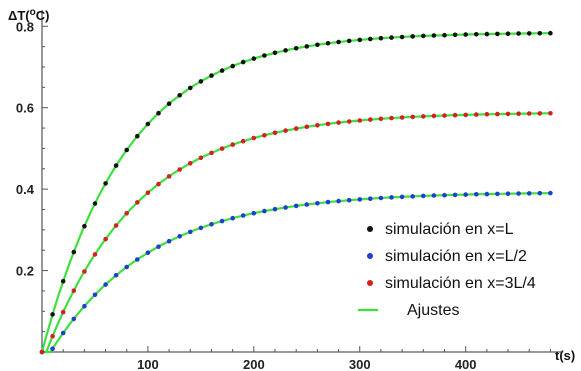 Image resolution: width=581 pixels, height=371 pixels. I want to click on x-tick-label: 400, so click(466, 364).